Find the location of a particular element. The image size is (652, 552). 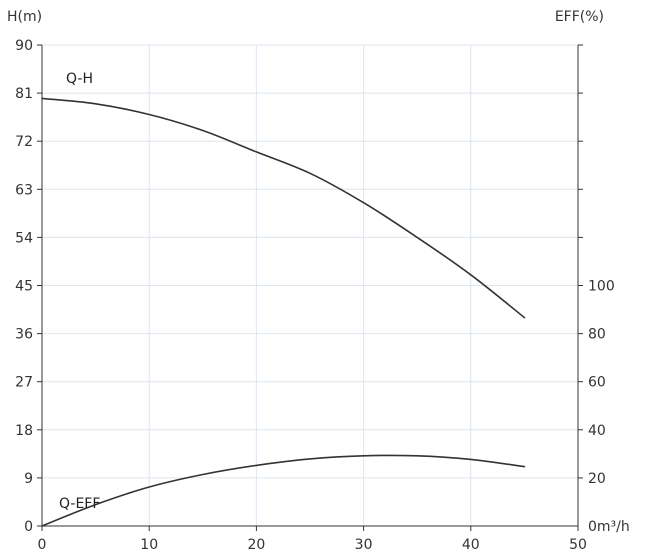

y-tick-label: 81 is located at coordinates (24, 94).